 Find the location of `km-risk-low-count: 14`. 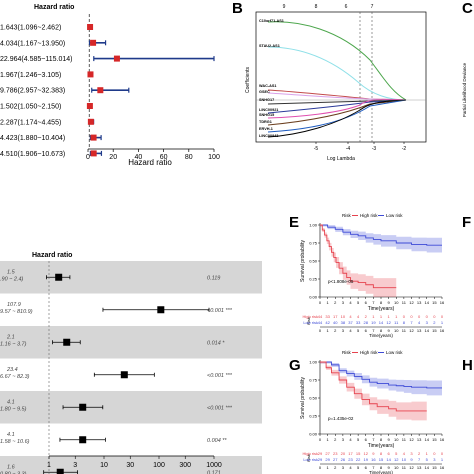

km-risk-low-count: 14 is located at coordinates (388, 459).